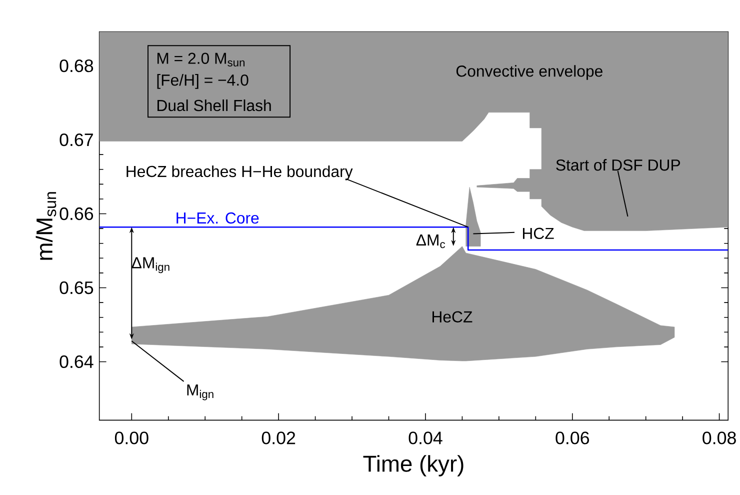  Describe the element at coordinates (430, 241) in the screenshot. I see `annotation: ΔM$_{c}$` at that location.